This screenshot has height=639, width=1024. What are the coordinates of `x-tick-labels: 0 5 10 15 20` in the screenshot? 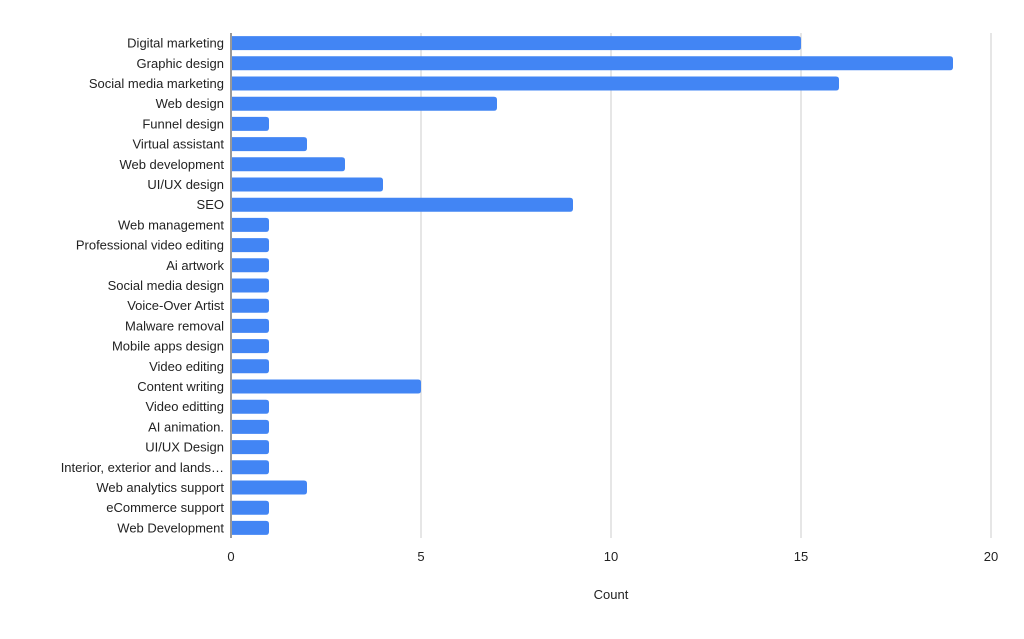 It's located at (612, 556).